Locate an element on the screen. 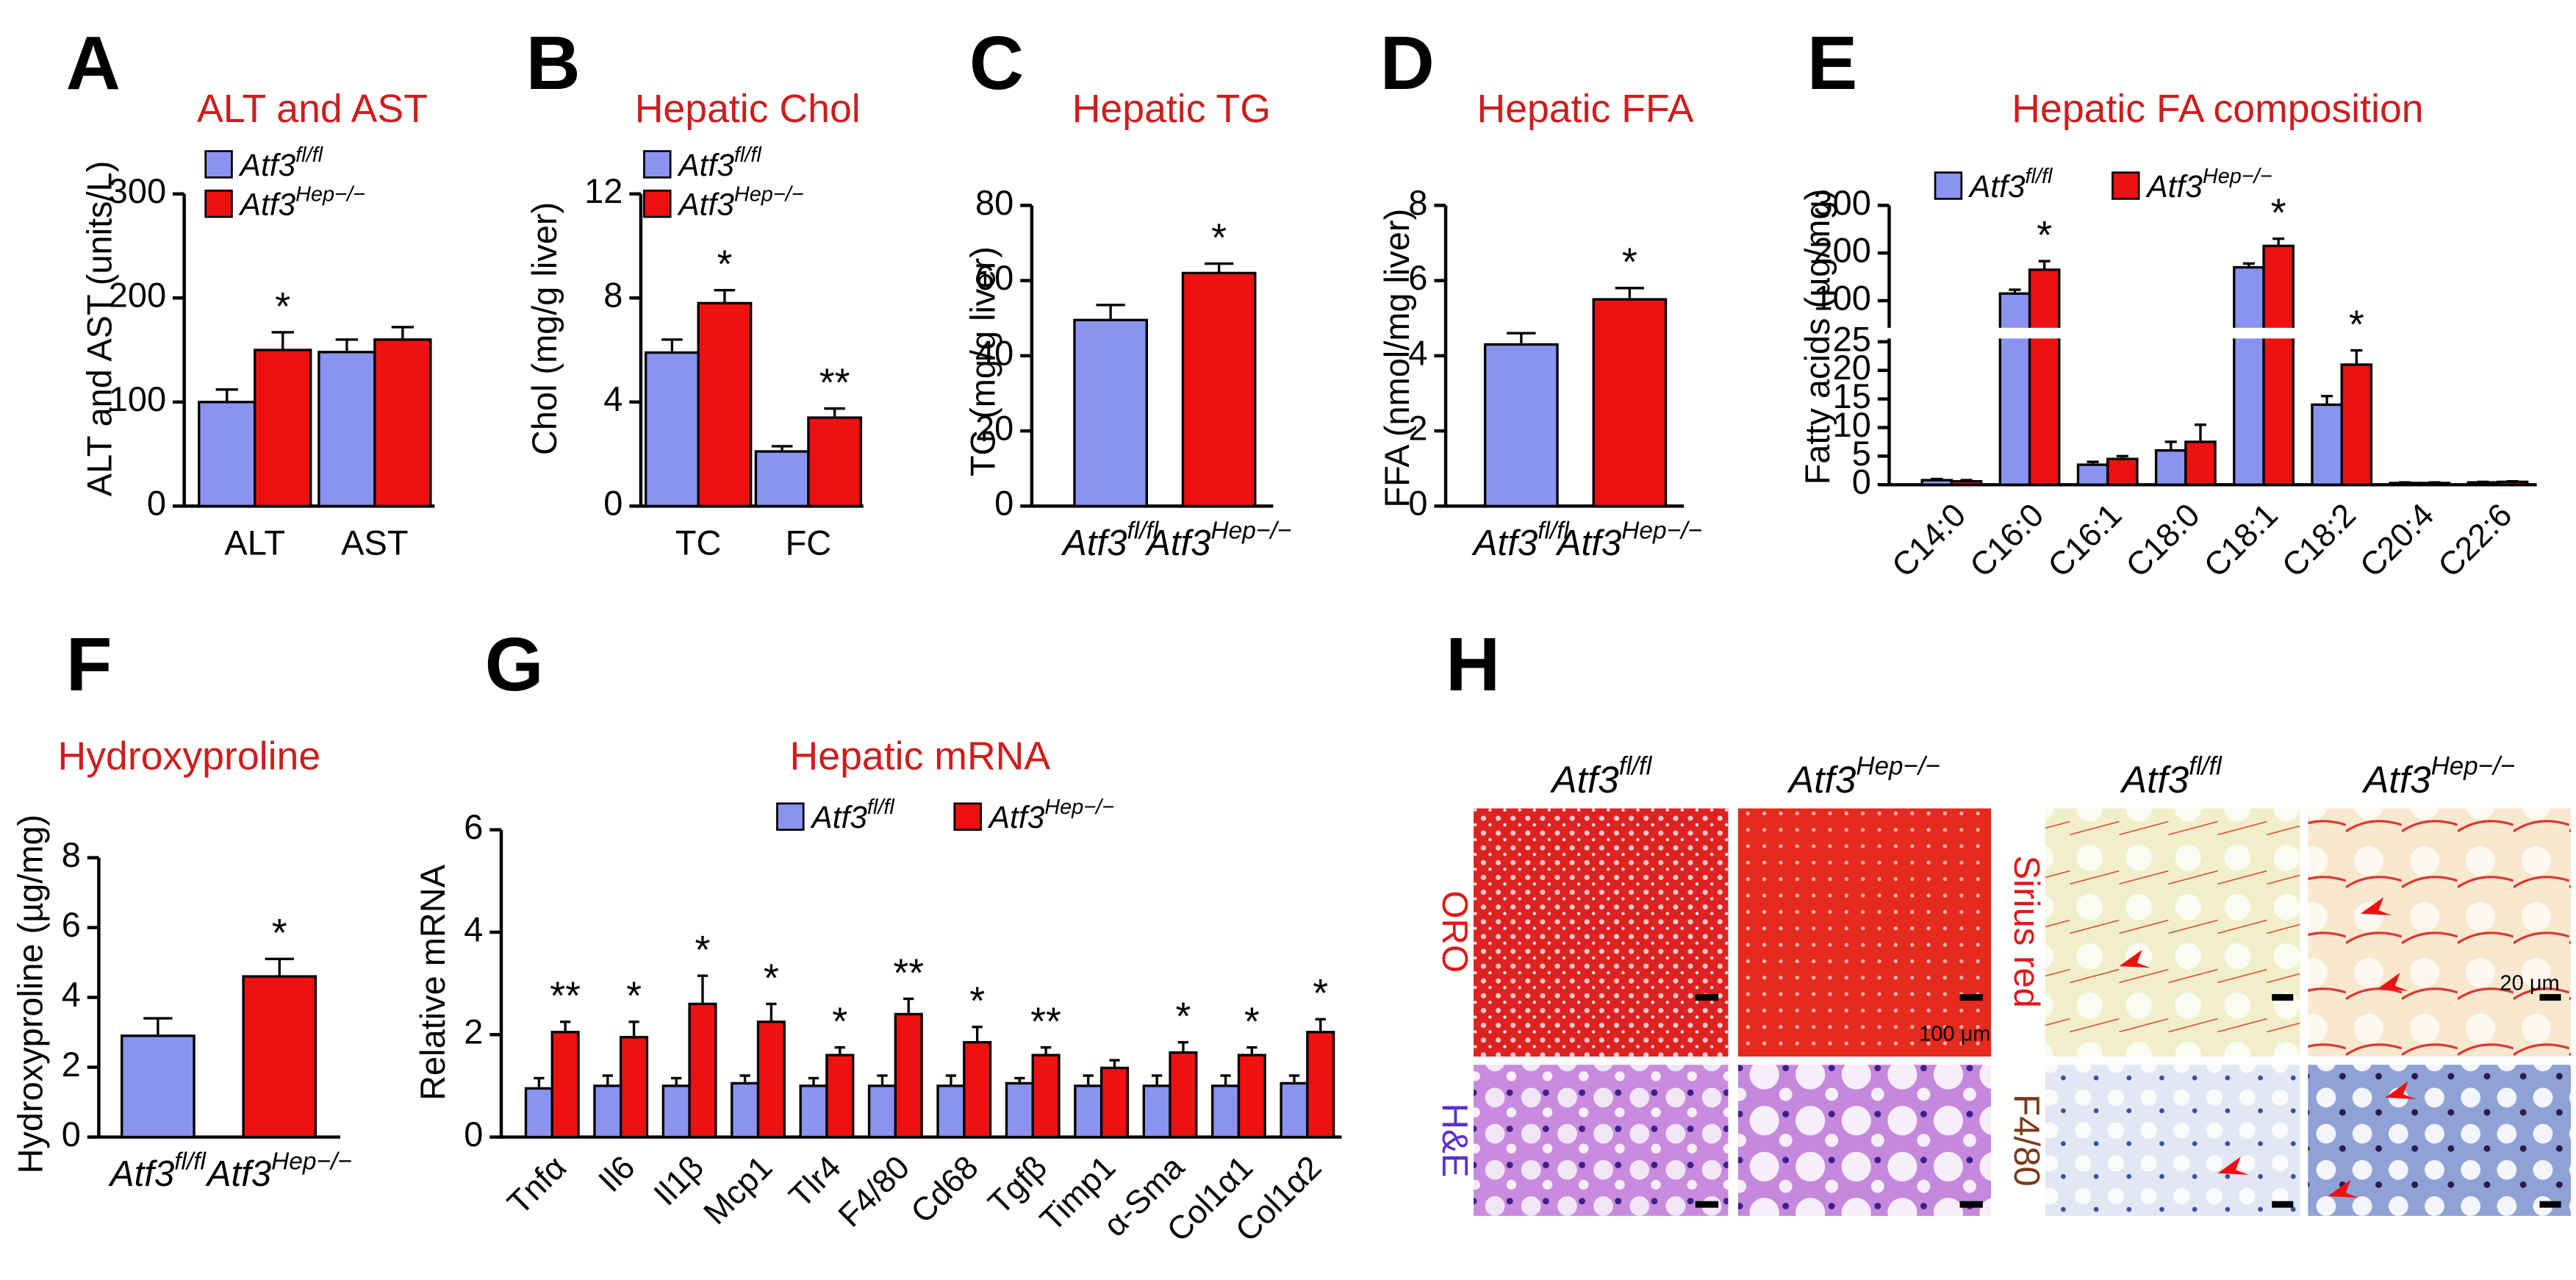 This screenshot has width=2576, height=1280. panel-letter: E is located at coordinates (1832, 63).